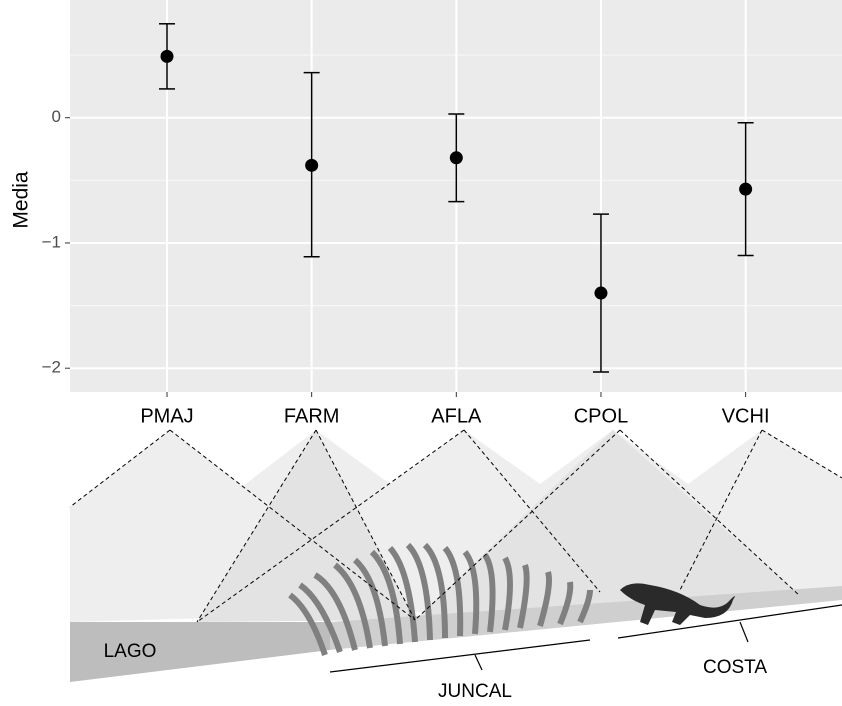 The height and width of the screenshot is (706, 842). What do you see at coordinates (56, 116) in the screenshot?
I see `y-tick-label: 0` at bounding box center [56, 116].